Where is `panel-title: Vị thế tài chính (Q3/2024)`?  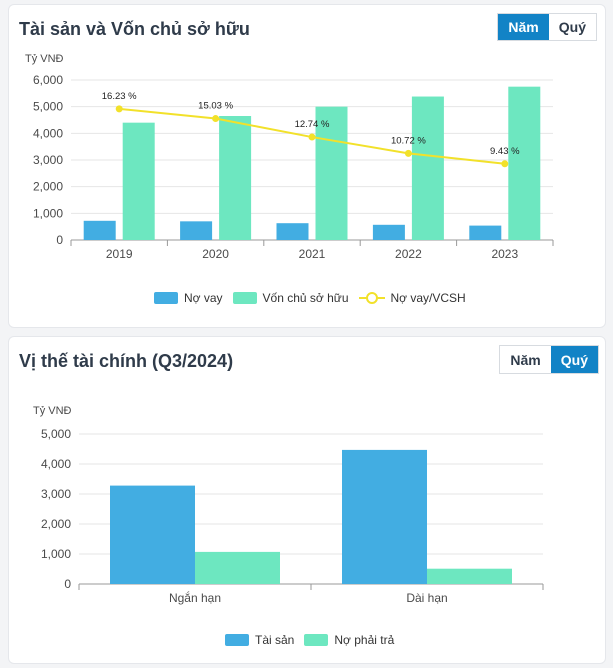 panel-title: Vị thế tài chính (Q3/2024) is located at coordinates (126, 361).